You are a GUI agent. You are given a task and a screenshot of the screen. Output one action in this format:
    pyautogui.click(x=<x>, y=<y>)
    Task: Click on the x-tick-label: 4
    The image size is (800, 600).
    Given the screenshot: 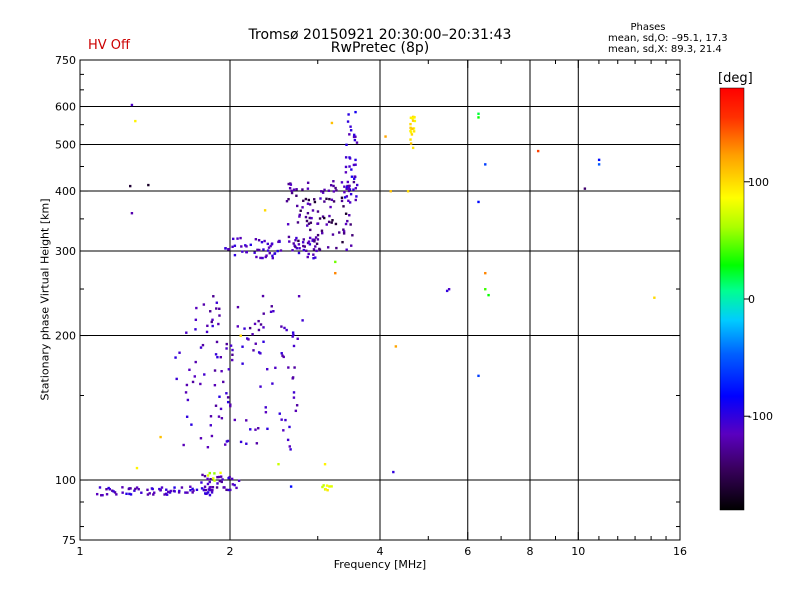 What is the action you would take?
    pyautogui.click(x=380, y=551)
    